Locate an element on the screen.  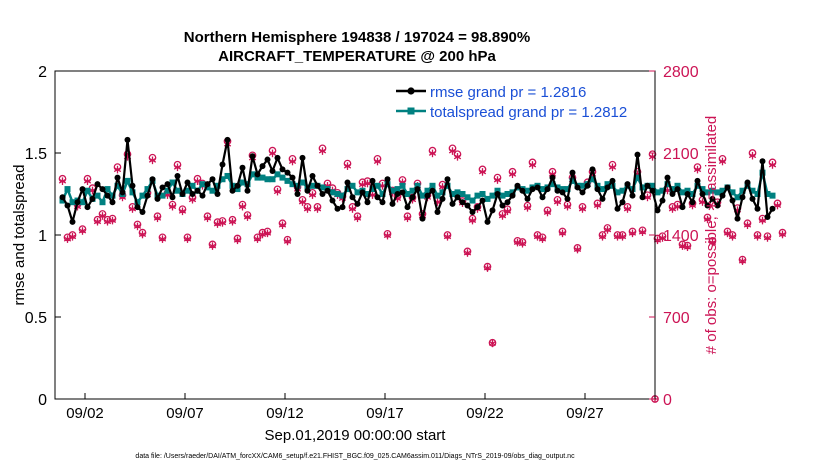
legend-box is located at coordinates (521, 102).